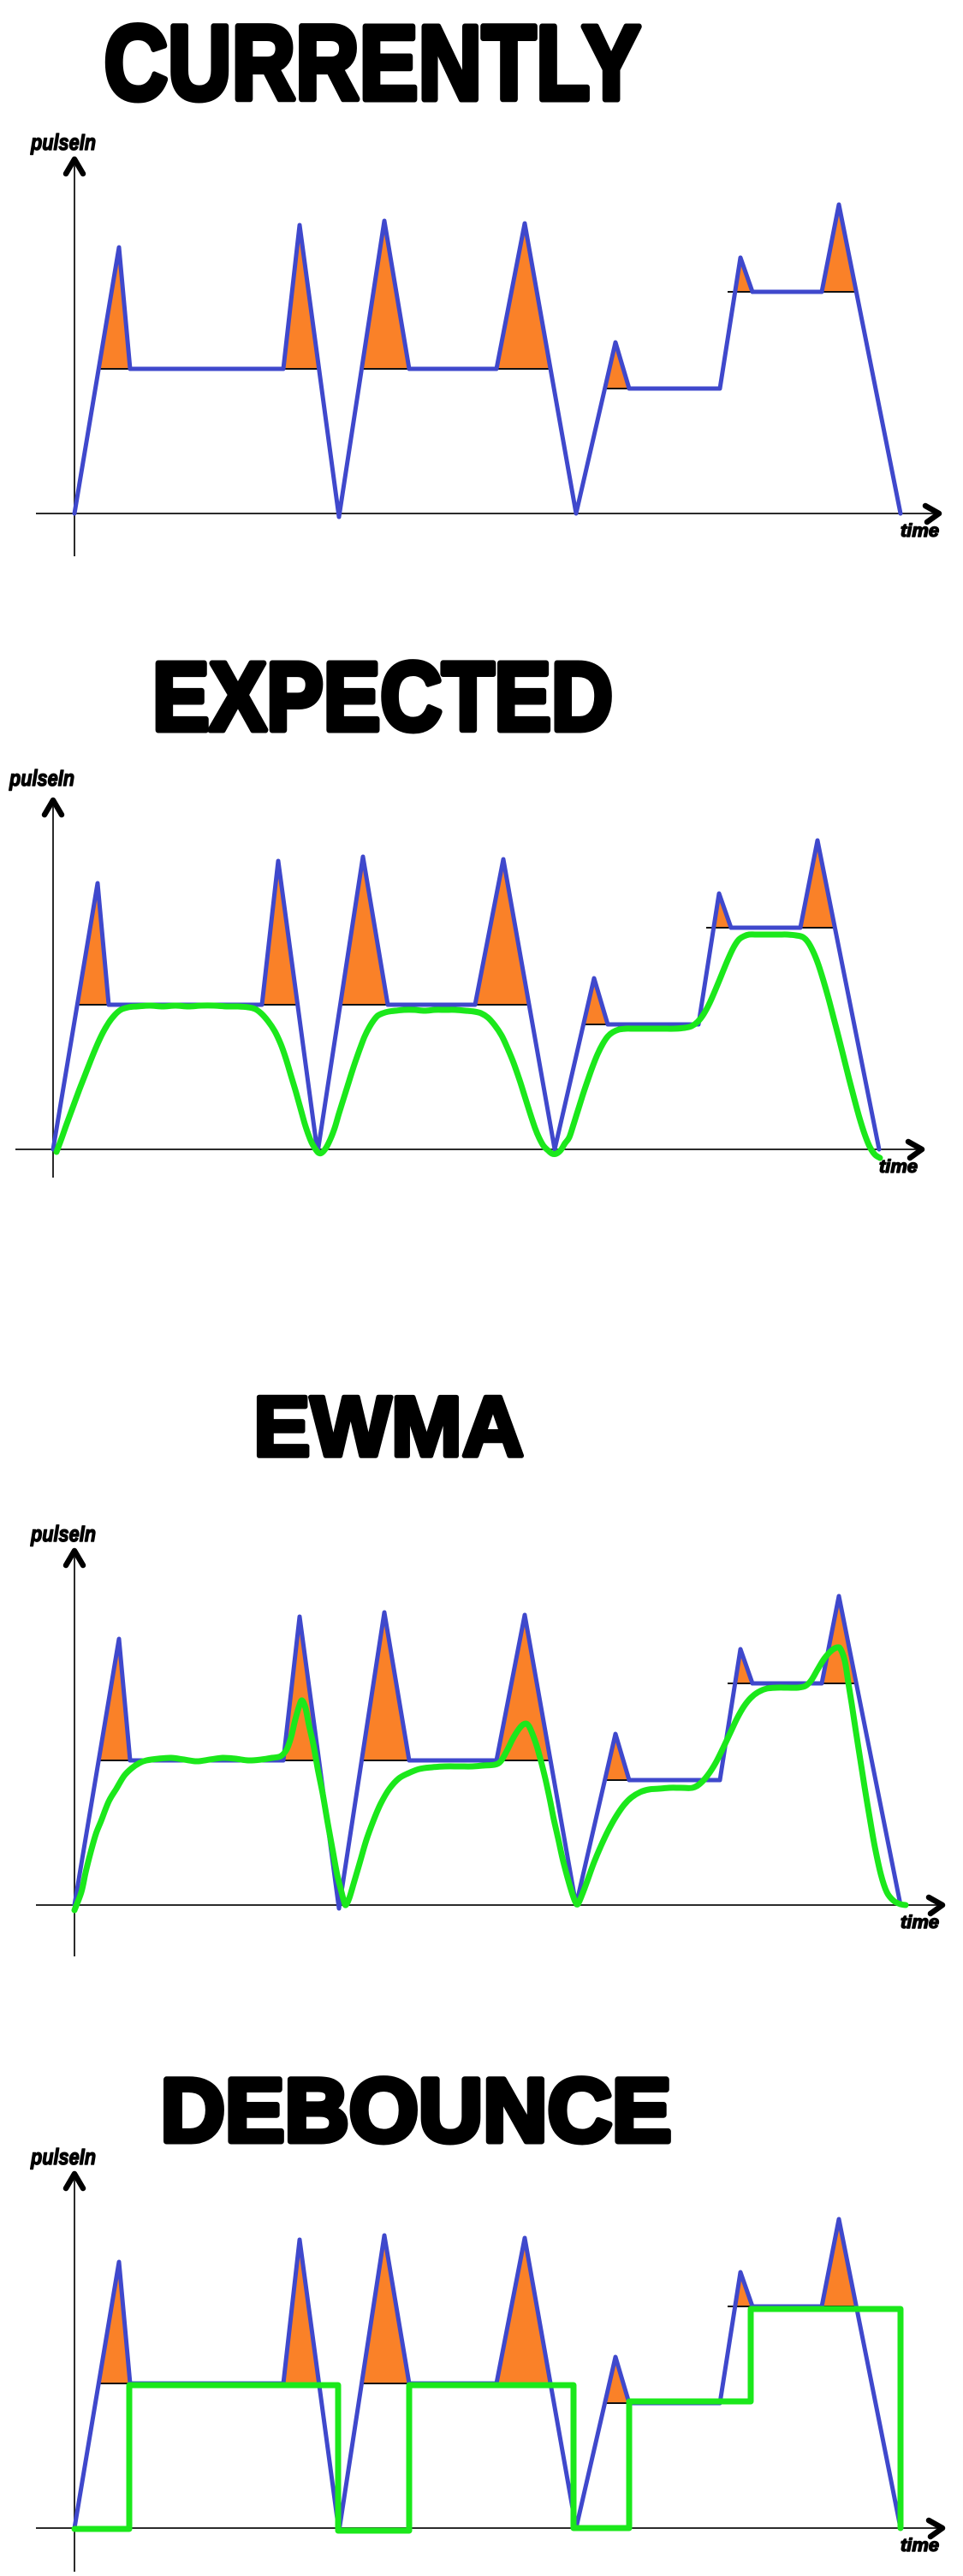 The image size is (963, 2576). What do you see at coordinates (416, 2111) in the screenshot?
I see `svg-text: DEBOUNCE` at bounding box center [416, 2111].